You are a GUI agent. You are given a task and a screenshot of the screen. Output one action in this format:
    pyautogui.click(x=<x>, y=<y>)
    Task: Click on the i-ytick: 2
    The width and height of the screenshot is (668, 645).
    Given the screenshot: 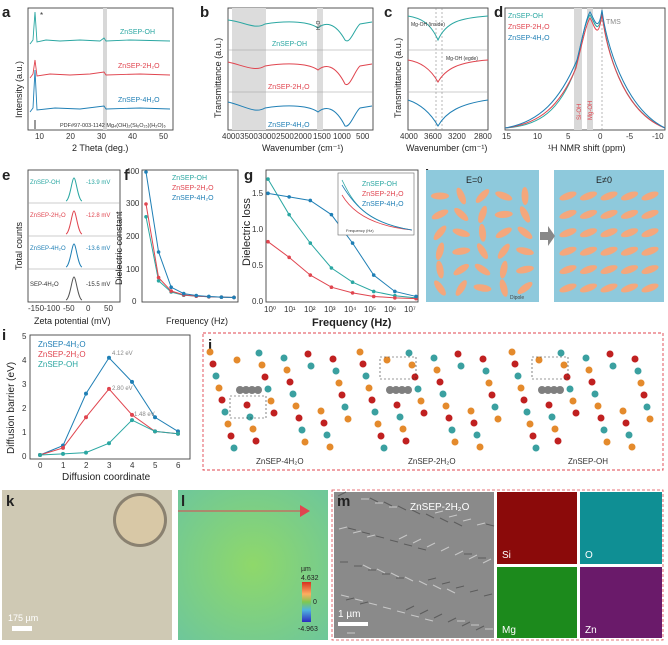 What is the action you would take?
    pyautogui.click(x=24, y=408)
    